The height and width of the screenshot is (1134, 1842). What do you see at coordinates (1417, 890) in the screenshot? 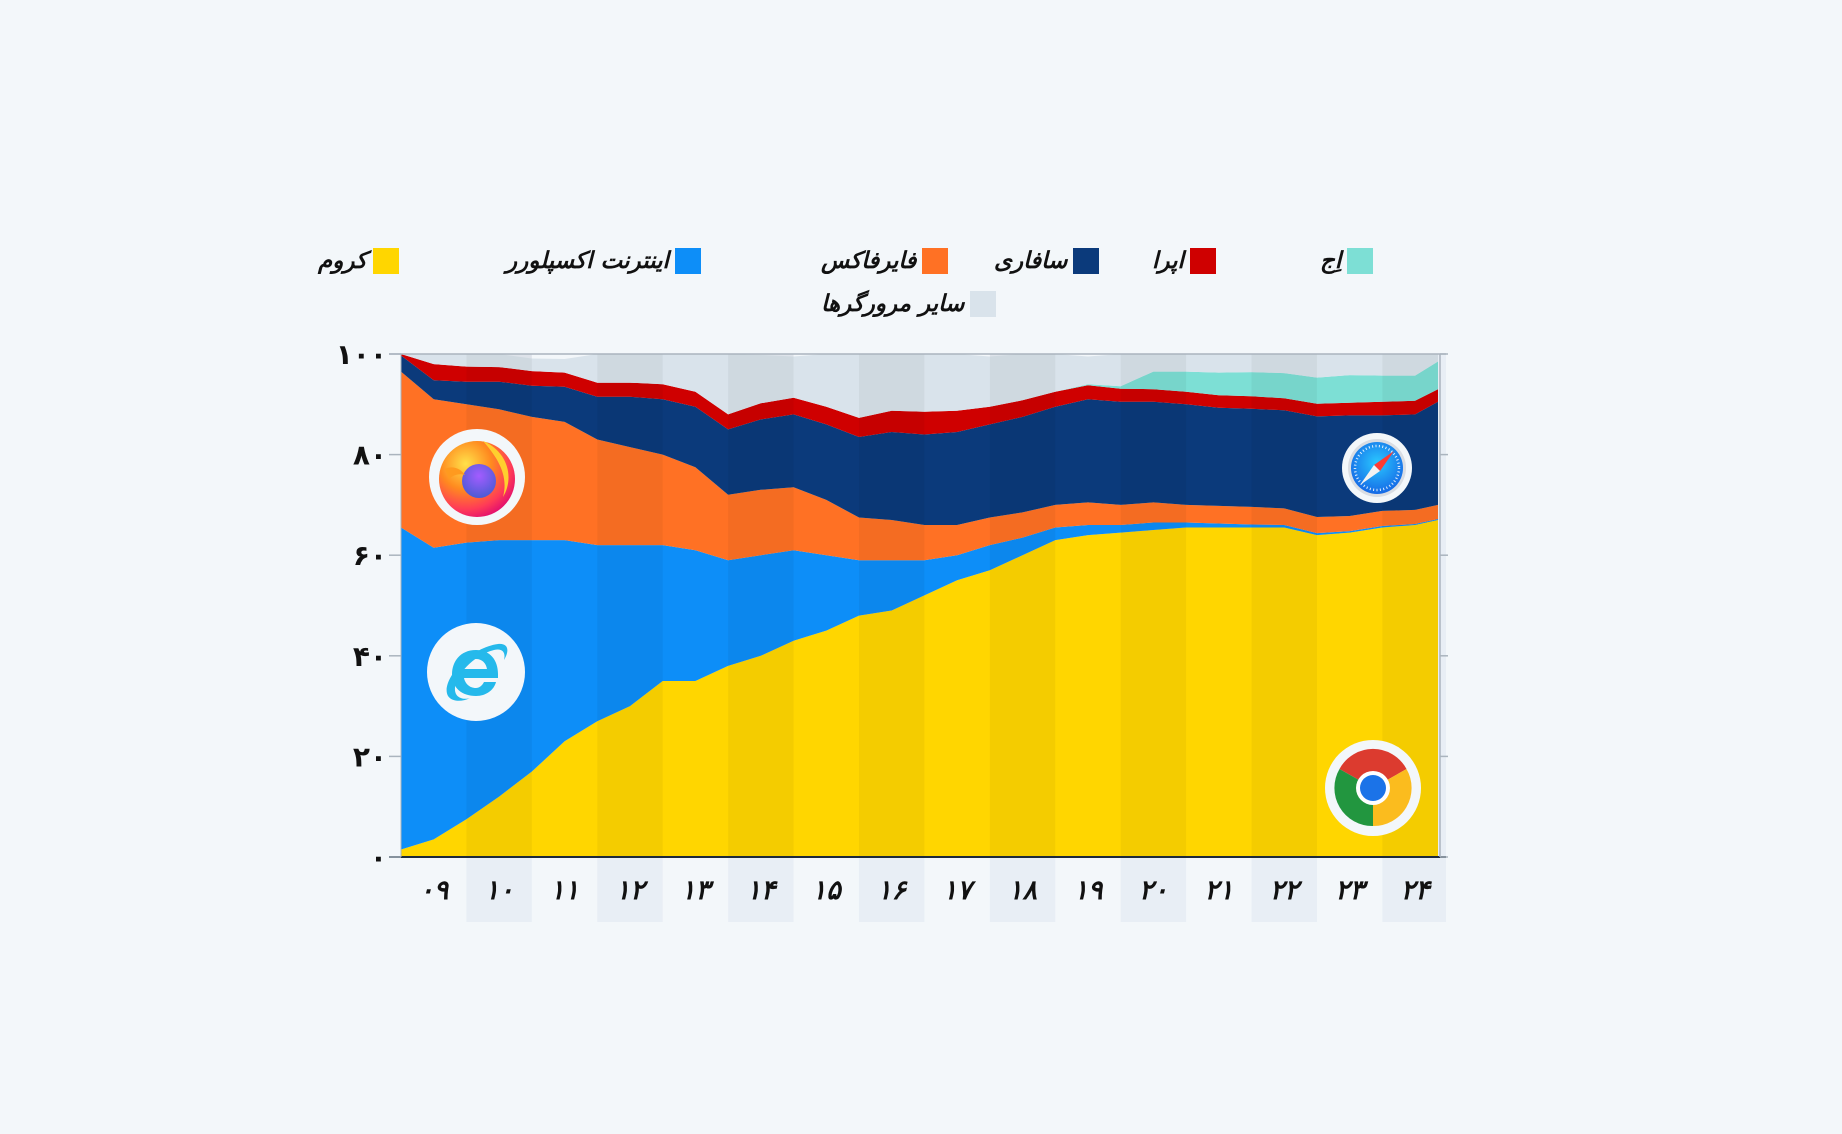
I see `x-tick-label: ۲۴` at bounding box center [1417, 890].